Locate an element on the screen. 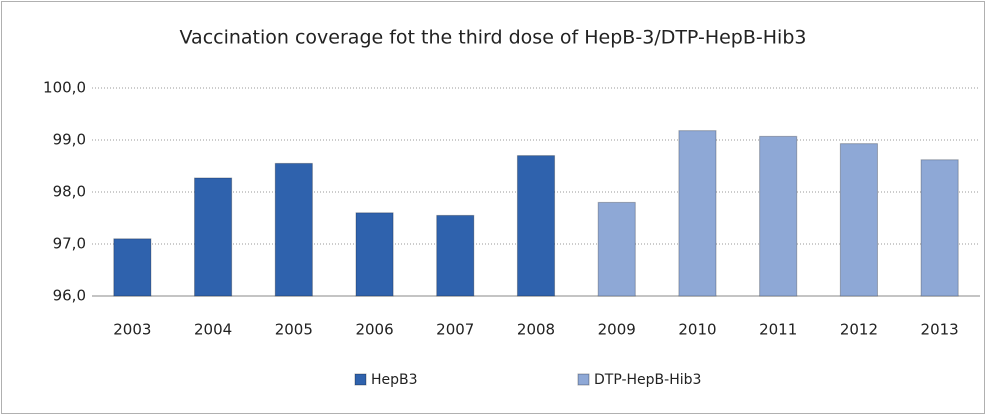 This screenshot has height=415, width=986. x-tick-label: 2003 is located at coordinates (132, 330).